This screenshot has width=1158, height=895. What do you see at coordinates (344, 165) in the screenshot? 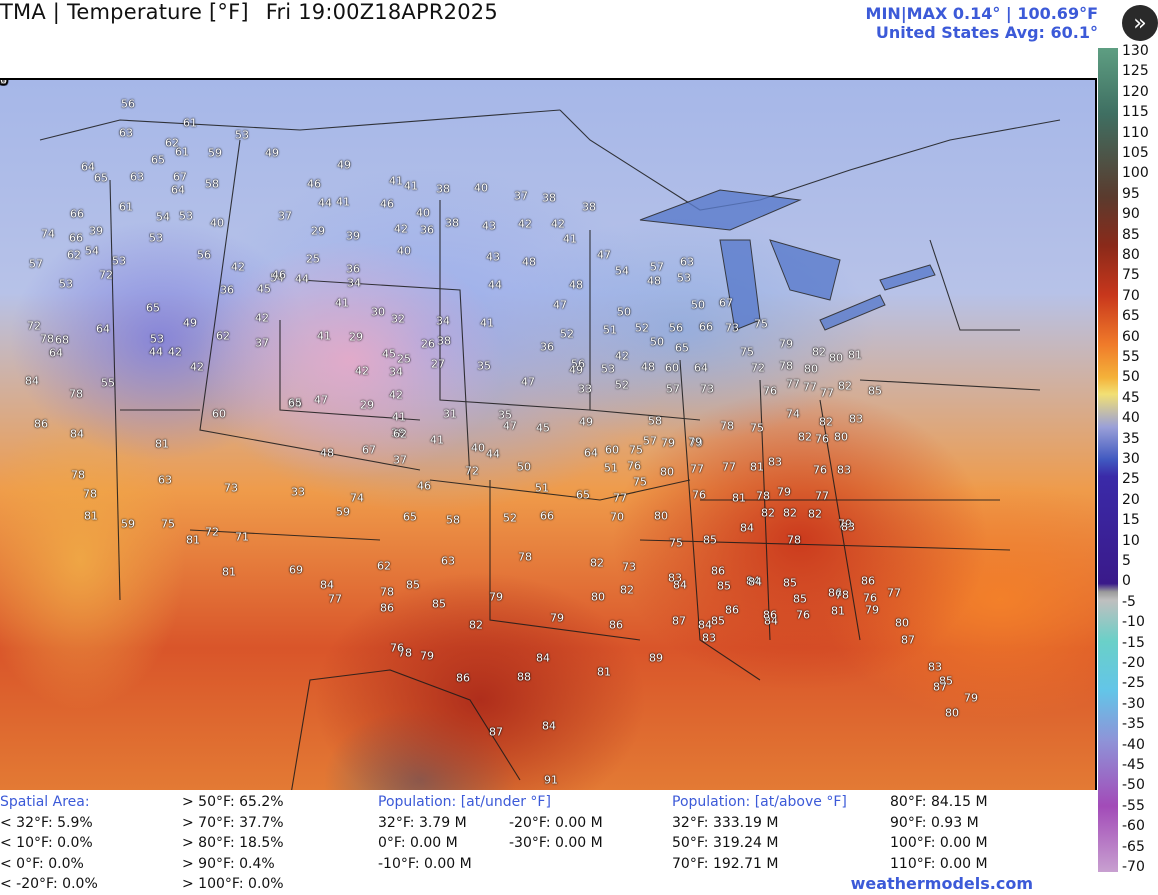
I see `station-temperature-value: 49` at bounding box center [344, 165].